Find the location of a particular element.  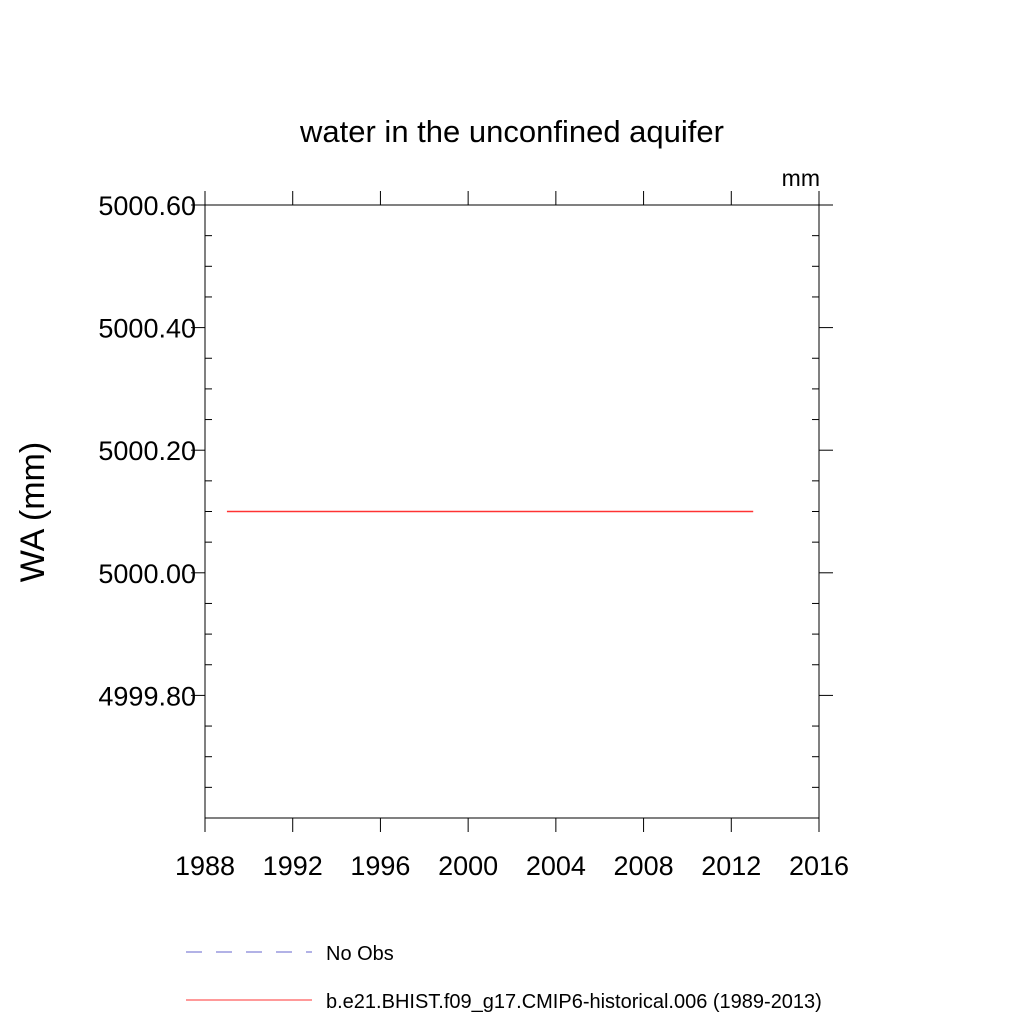

chart-title: water in the unconfined aquifer is located at coordinates (511, 131).